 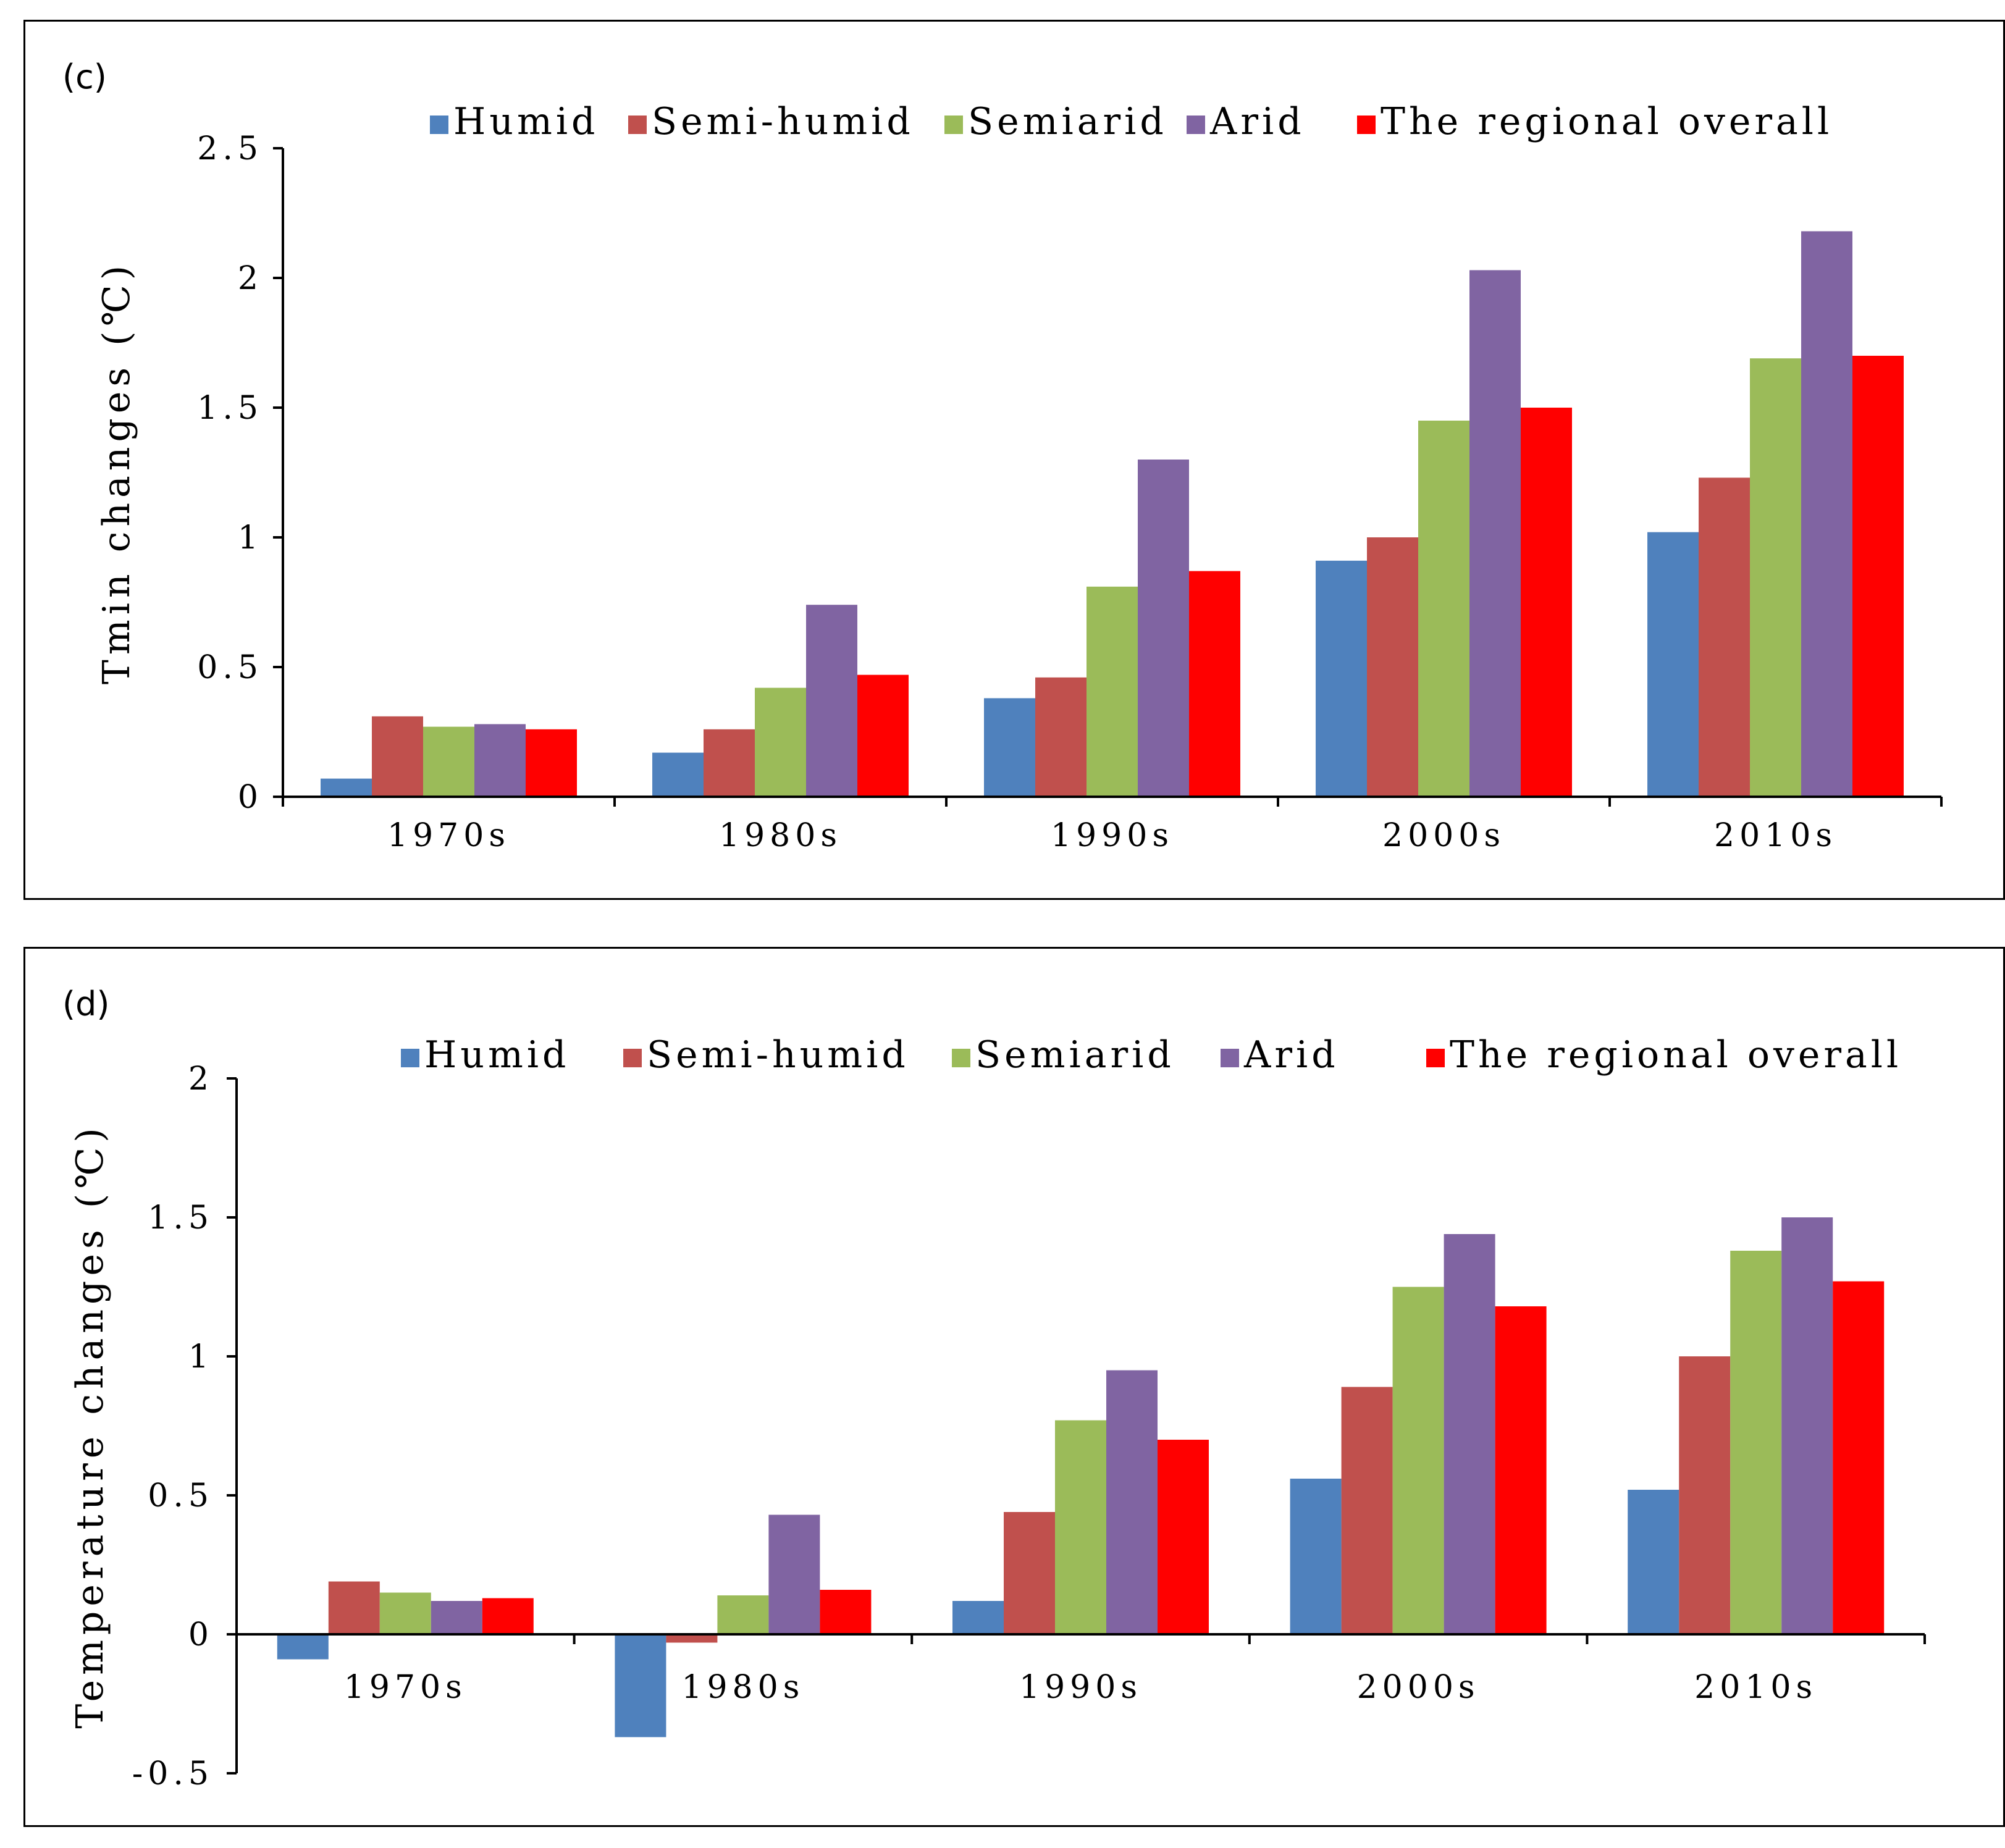 I want to click on chart-d-legend-swatch-arid, so click(x=1230, y=1058).